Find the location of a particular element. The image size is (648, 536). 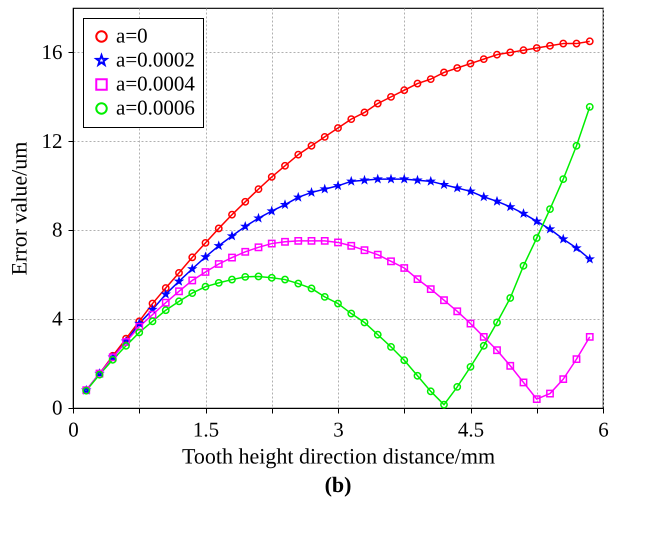

legend-label: a=0.0004 is located at coordinates (156, 84).